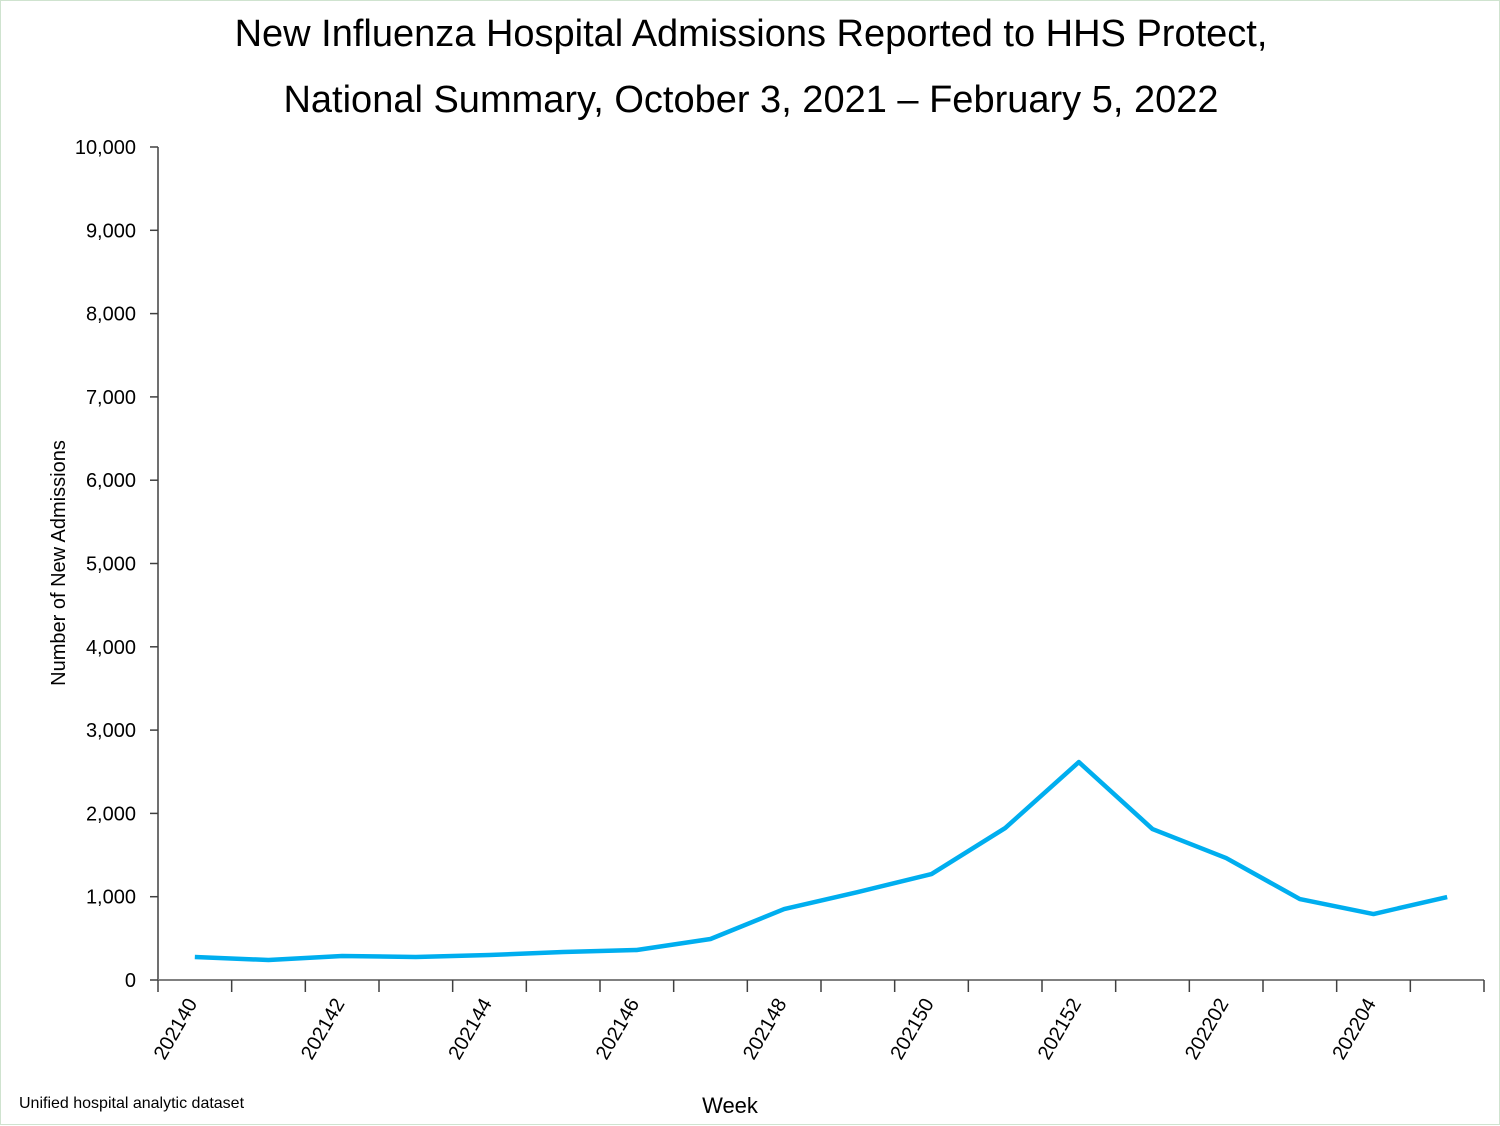 This screenshot has width=1500, height=1126. What do you see at coordinates (618, 1029) in the screenshot?
I see `x-tick-label: 202146` at bounding box center [618, 1029].